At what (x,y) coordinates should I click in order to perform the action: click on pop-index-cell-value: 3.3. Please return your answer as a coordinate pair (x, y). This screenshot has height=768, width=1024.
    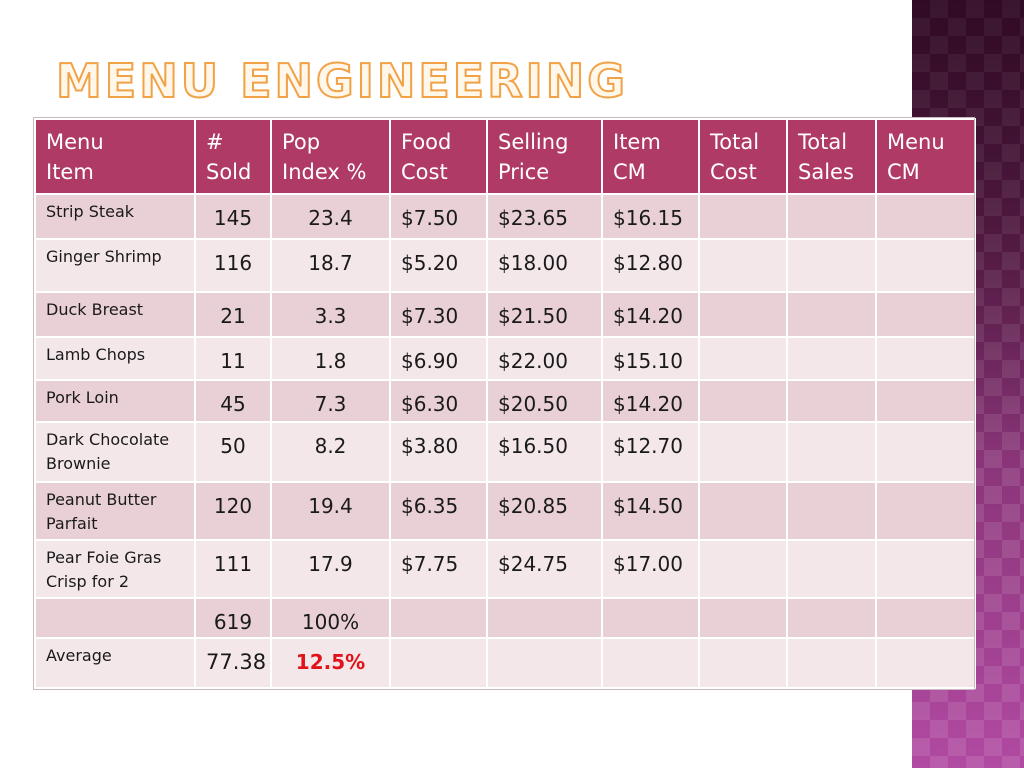
    Looking at the image, I should click on (330, 316).